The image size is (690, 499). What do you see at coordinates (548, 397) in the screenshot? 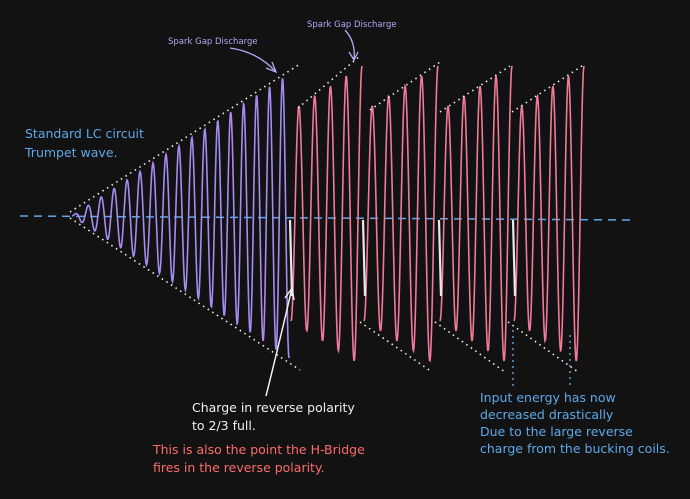
I see `energy-note: Input energy has now` at bounding box center [548, 397].